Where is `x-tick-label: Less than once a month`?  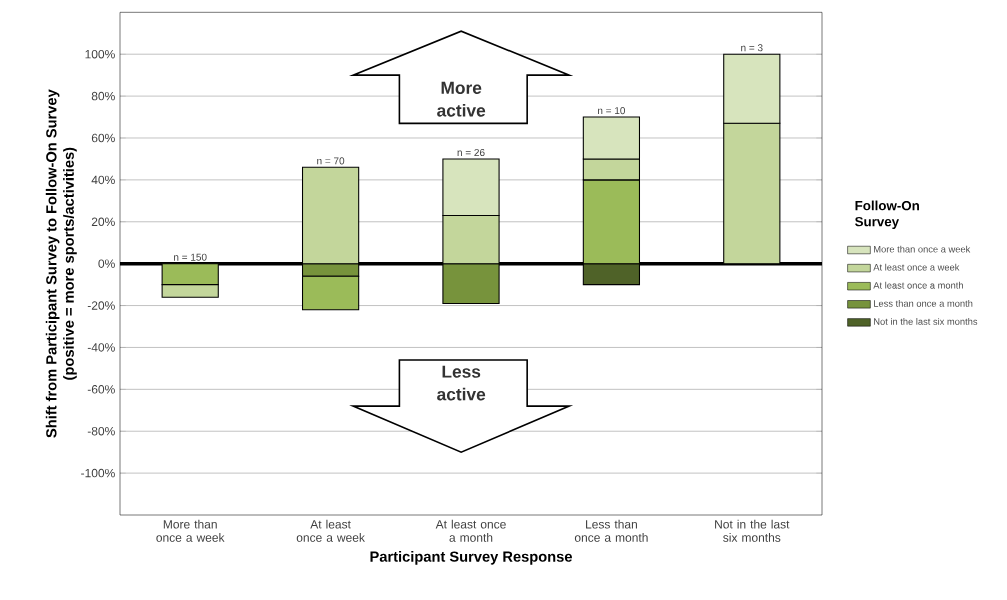 x-tick-label: Less than once a month is located at coordinates (611, 530).